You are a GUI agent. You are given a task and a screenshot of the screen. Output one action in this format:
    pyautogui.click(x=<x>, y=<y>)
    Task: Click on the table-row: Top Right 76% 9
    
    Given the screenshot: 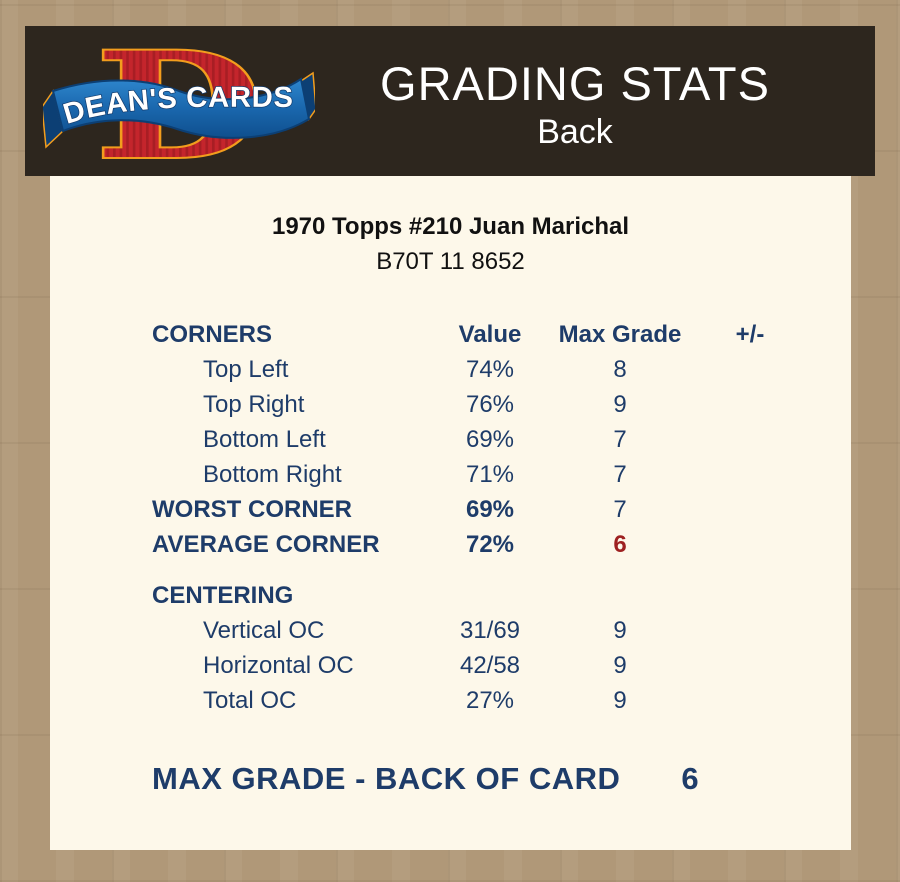 What is the action you would take?
    pyautogui.click(x=501, y=404)
    